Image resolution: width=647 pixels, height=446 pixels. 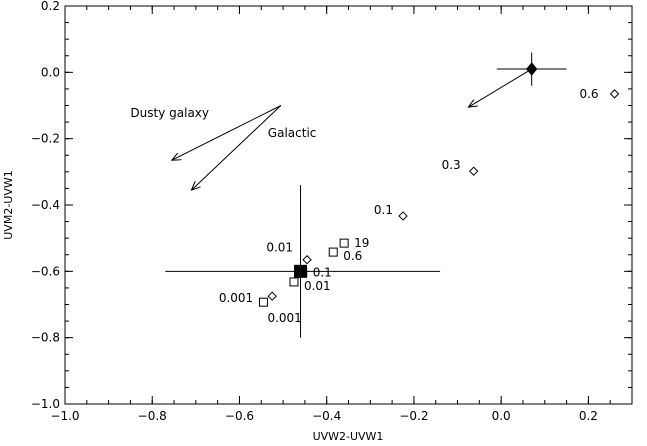 I want to click on x-tick-label: −0.6, so click(x=239, y=416).